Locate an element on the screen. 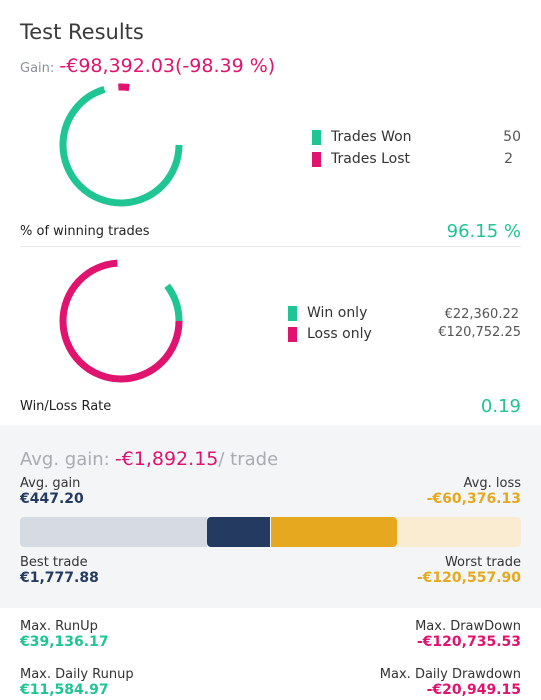  winning-pct-value: 96.15 % is located at coordinates (483, 231).